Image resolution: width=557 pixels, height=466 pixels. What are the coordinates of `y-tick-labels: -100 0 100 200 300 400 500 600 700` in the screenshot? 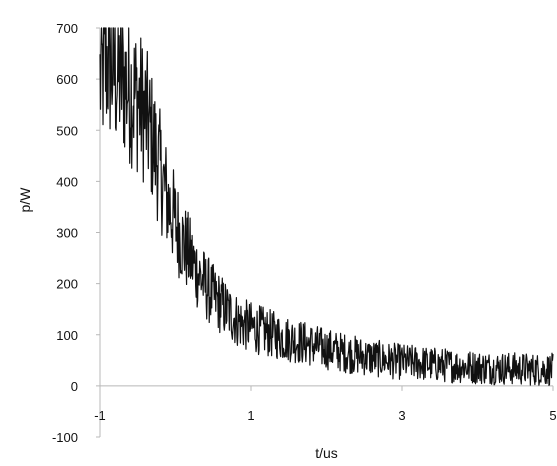 It's located at (65, 233).